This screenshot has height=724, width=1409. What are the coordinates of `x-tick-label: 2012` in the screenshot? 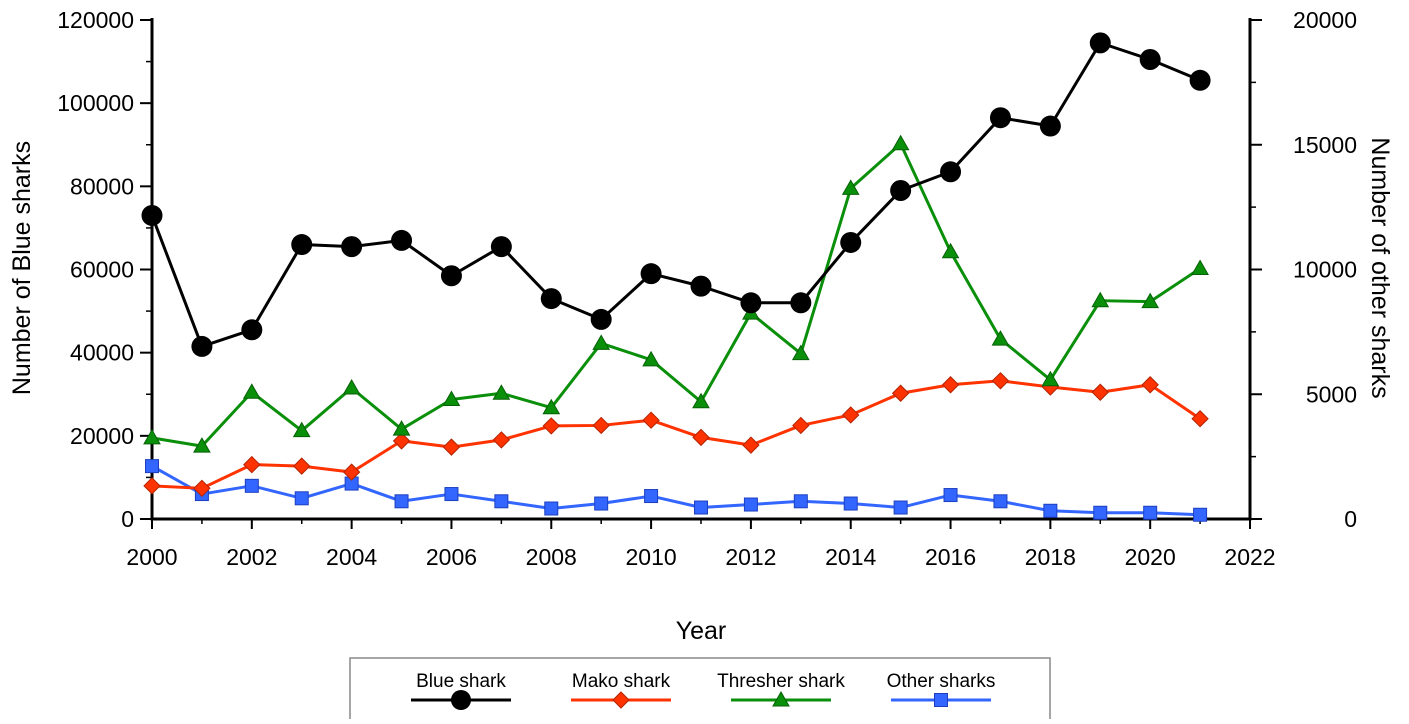 It's located at (750, 557).